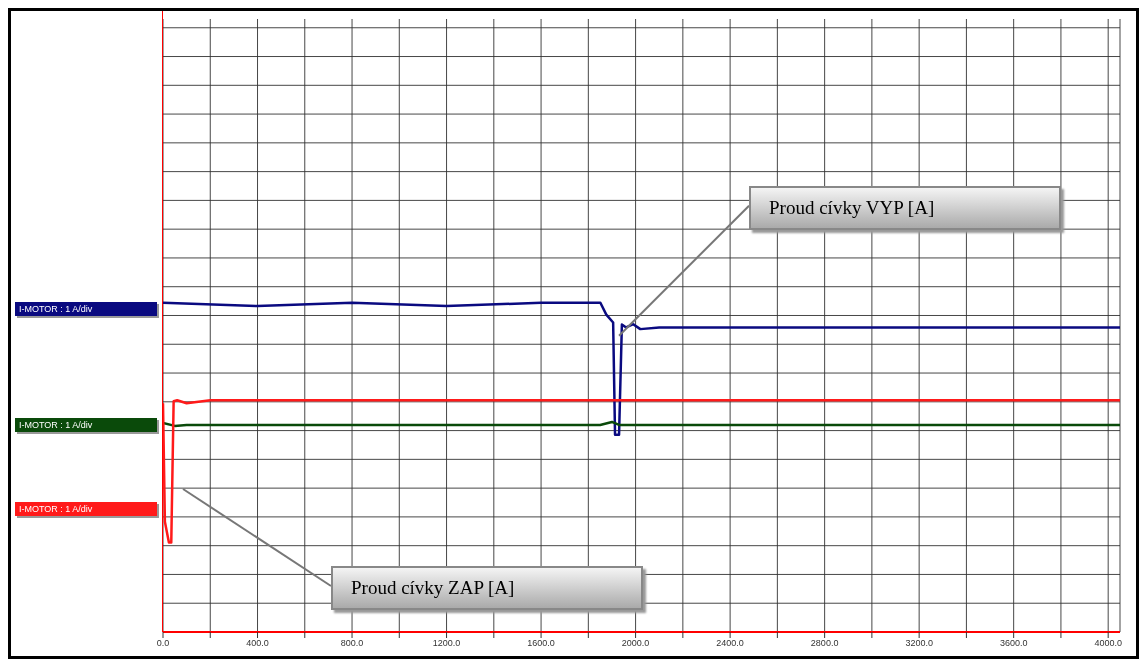  Describe the element at coordinates (730, 643) in the screenshot. I see `x-tick-label: 2400.0` at that location.